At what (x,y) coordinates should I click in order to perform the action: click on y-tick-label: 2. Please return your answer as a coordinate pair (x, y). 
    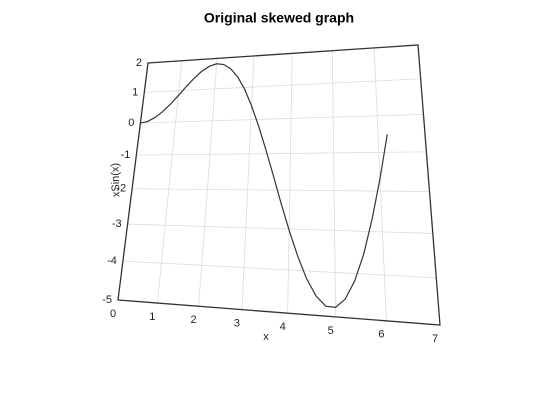
    Looking at the image, I should click on (139, 63).